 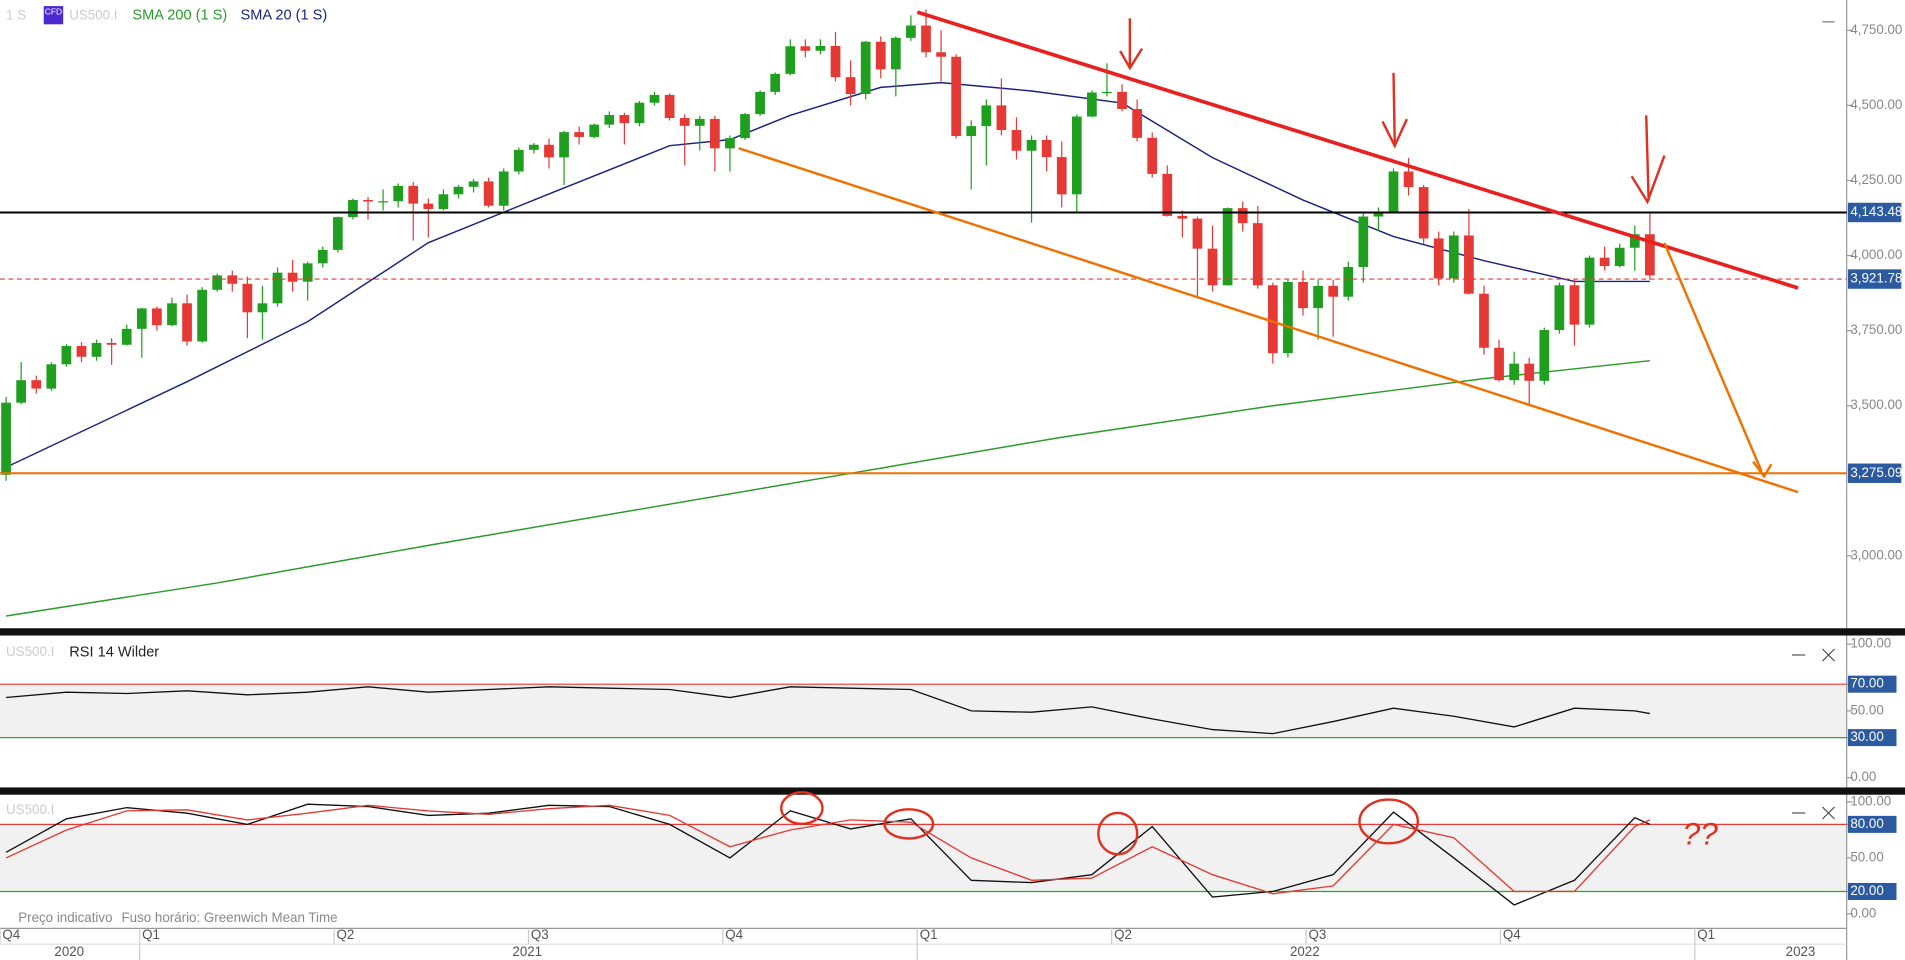 I want to click on rsi-title: RSI 14 Wilder, so click(x=114, y=652).